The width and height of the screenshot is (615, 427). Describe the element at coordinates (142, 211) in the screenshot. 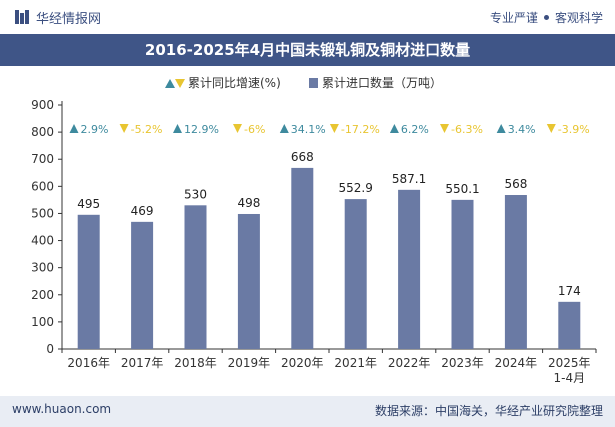

I see `bar-value-label: 469` at that location.